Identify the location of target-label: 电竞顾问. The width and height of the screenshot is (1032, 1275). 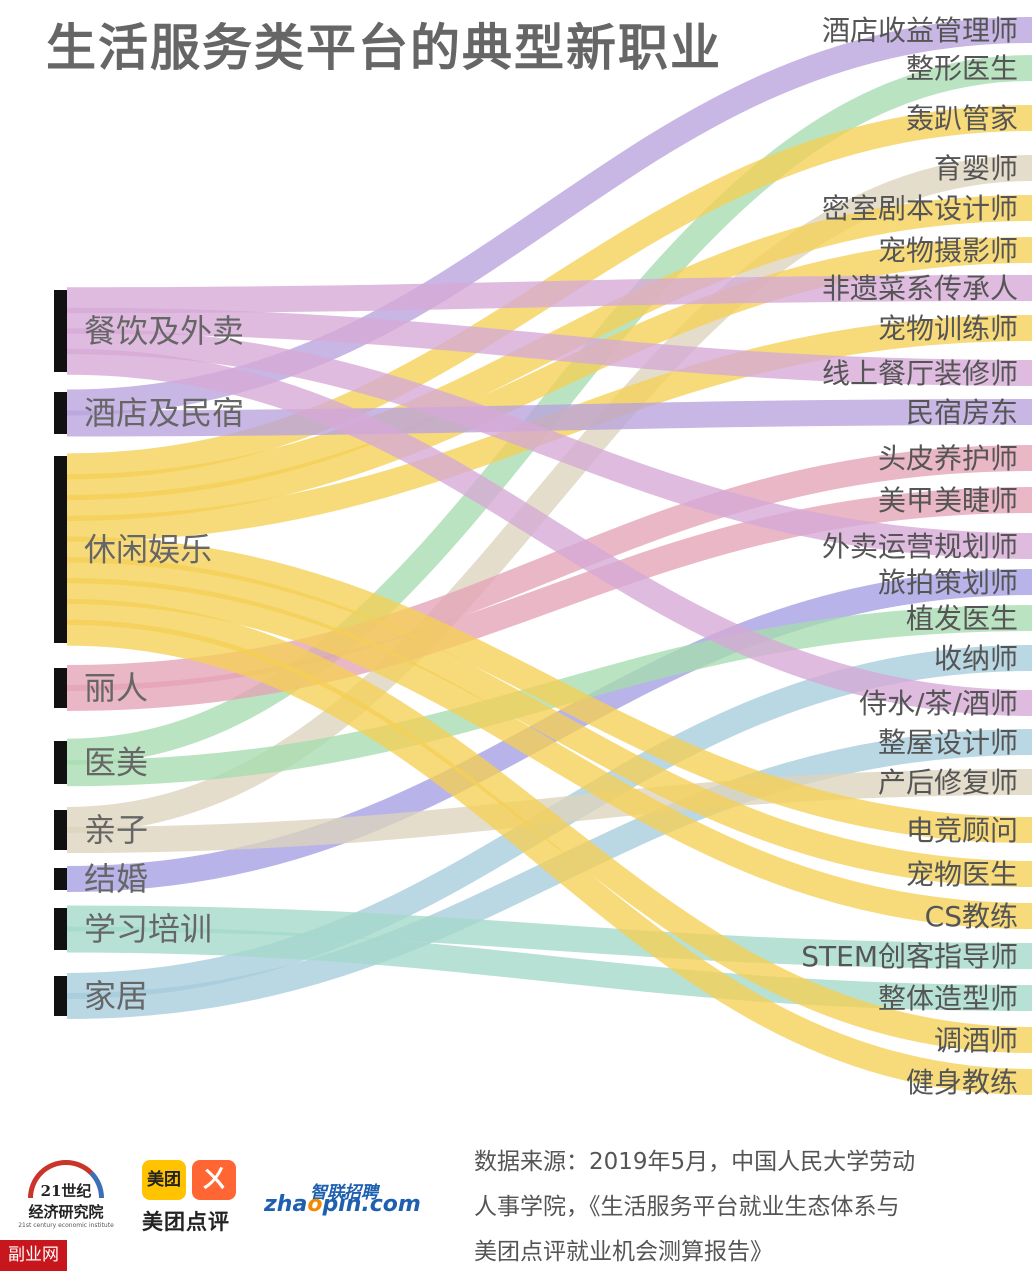
(962, 830).